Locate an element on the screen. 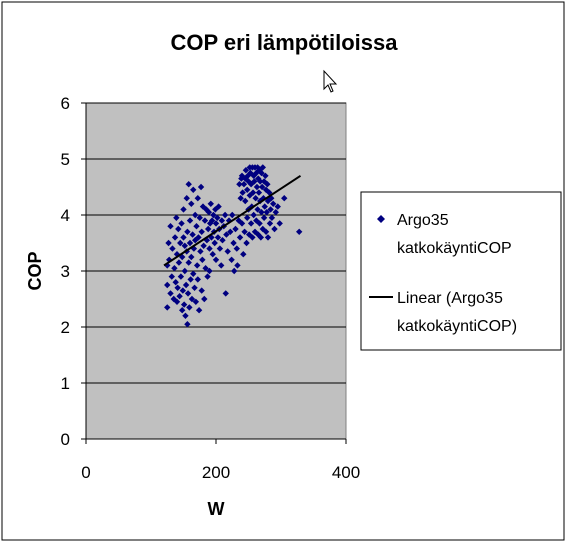 The height and width of the screenshot is (545, 568). y-tick-label: 2 is located at coordinates (65, 327).